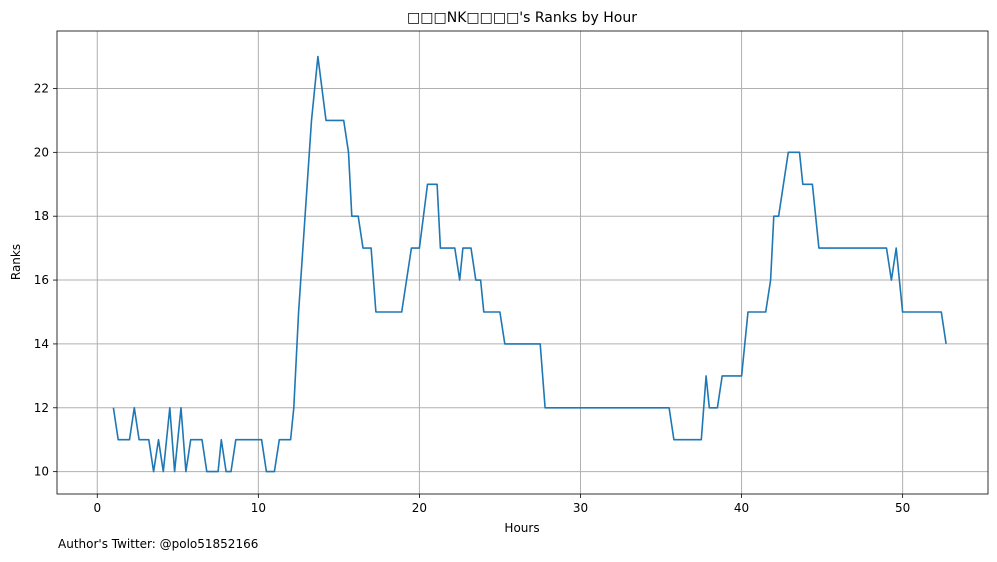  I want to click on author-credit: Author's Twitter: @polo51852166, so click(158, 544).